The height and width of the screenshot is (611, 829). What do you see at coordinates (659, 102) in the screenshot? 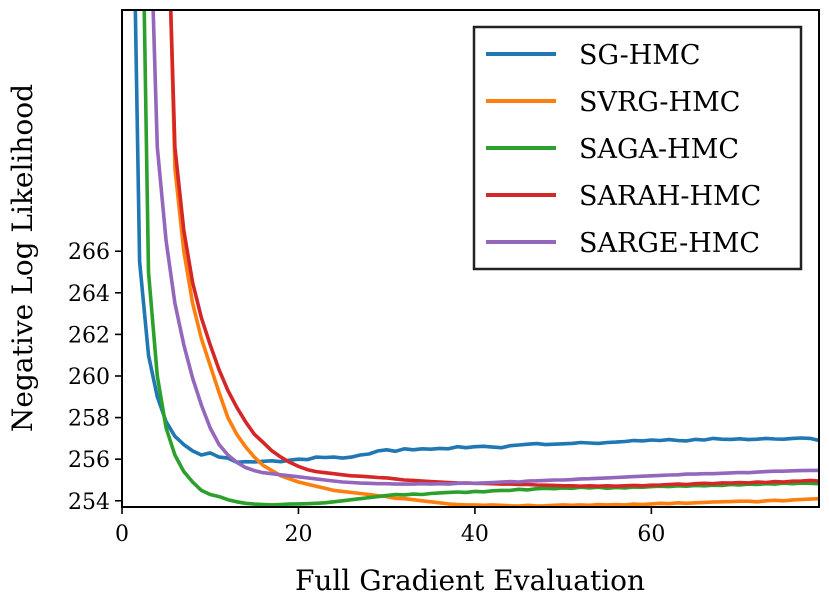
I see `legend-label: SVRG-HMC` at bounding box center [659, 102].